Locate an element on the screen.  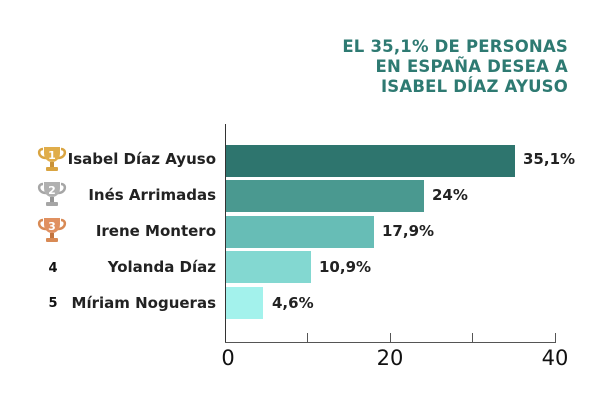
bar-value-label: 17,9% is located at coordinates (408, 231).